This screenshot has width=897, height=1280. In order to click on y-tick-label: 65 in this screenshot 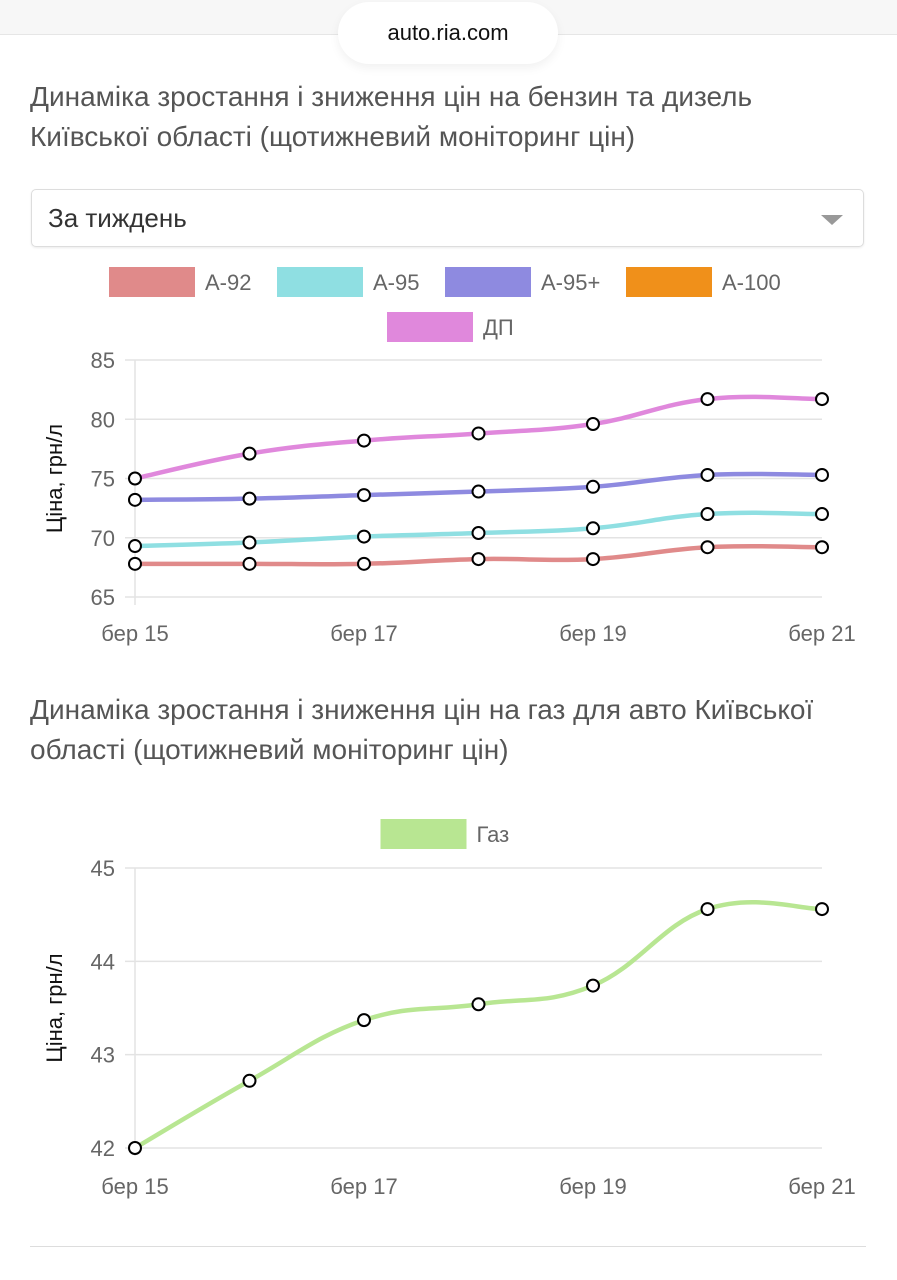, I will do `click(103, 597)`.